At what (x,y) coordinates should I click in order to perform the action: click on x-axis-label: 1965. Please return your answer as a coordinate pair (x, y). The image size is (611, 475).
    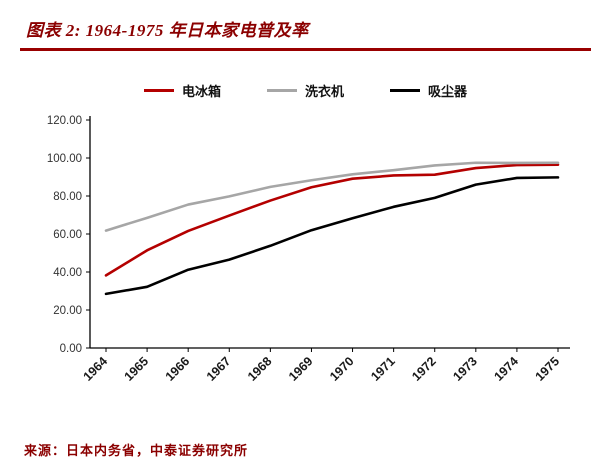
    Looking at the image, I should click on (136, 369).